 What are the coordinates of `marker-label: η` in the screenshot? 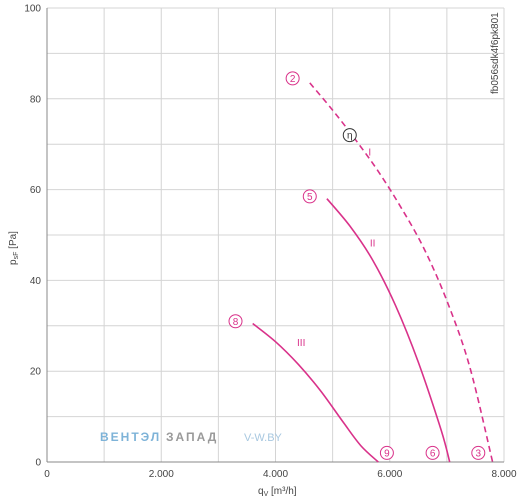 It's located at (350, 136).